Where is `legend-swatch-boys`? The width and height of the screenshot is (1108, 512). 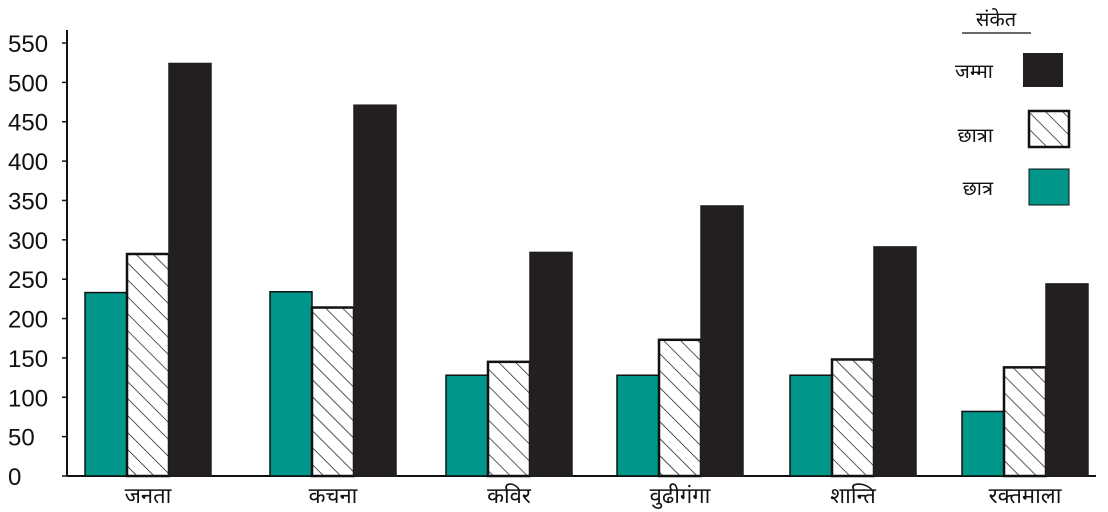 legend-swatch-boys is located at coordinates (1049, 187).